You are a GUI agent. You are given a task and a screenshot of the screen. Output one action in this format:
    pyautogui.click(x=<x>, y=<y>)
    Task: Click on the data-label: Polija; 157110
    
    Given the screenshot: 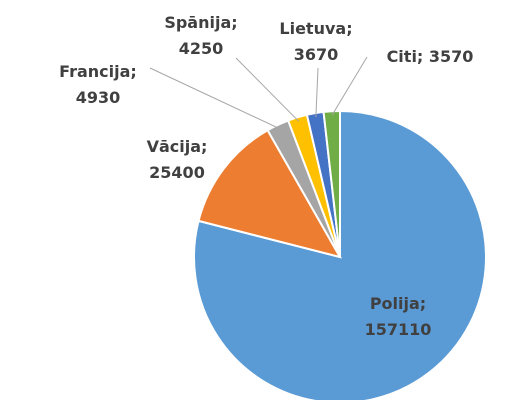 What is the action you would take?
    pyautogui.click(x=398, y=316)
    